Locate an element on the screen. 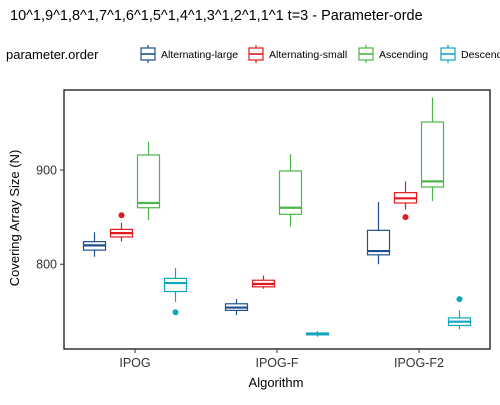 Image resolution: width=500 pixels, height=405 pixels. legend-entry: Descending is located at coordinates (470, 54).